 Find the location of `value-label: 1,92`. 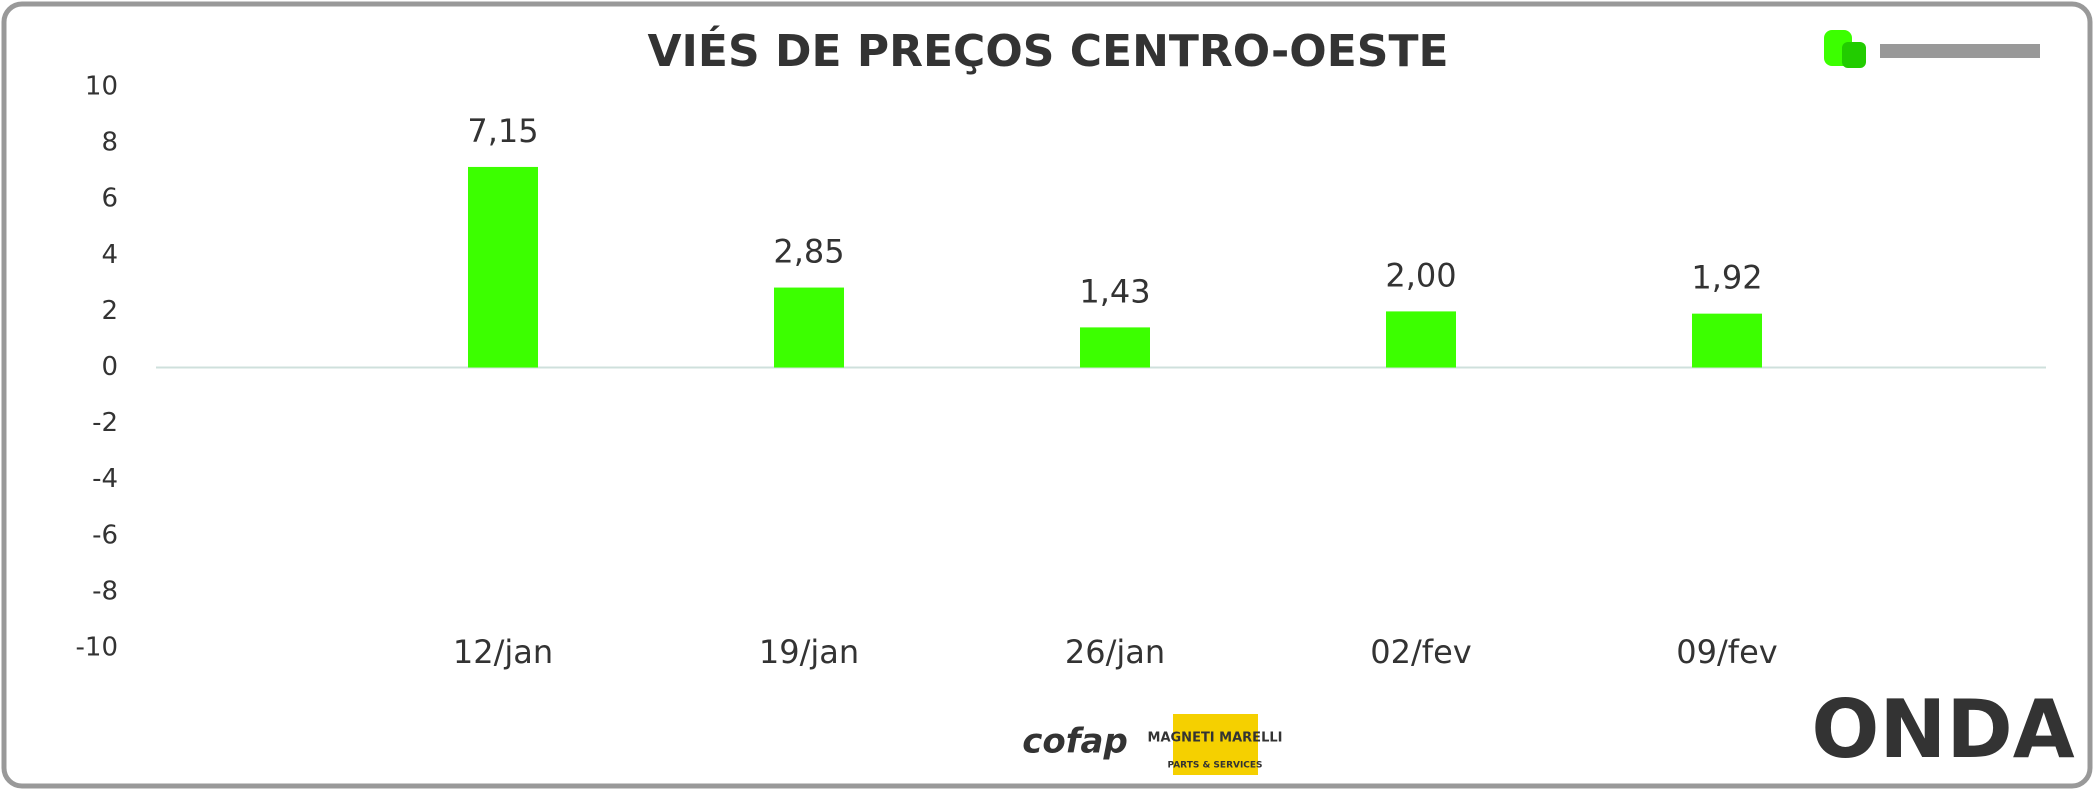

value-label: 1,92 is located at coordinates (1726, 278).